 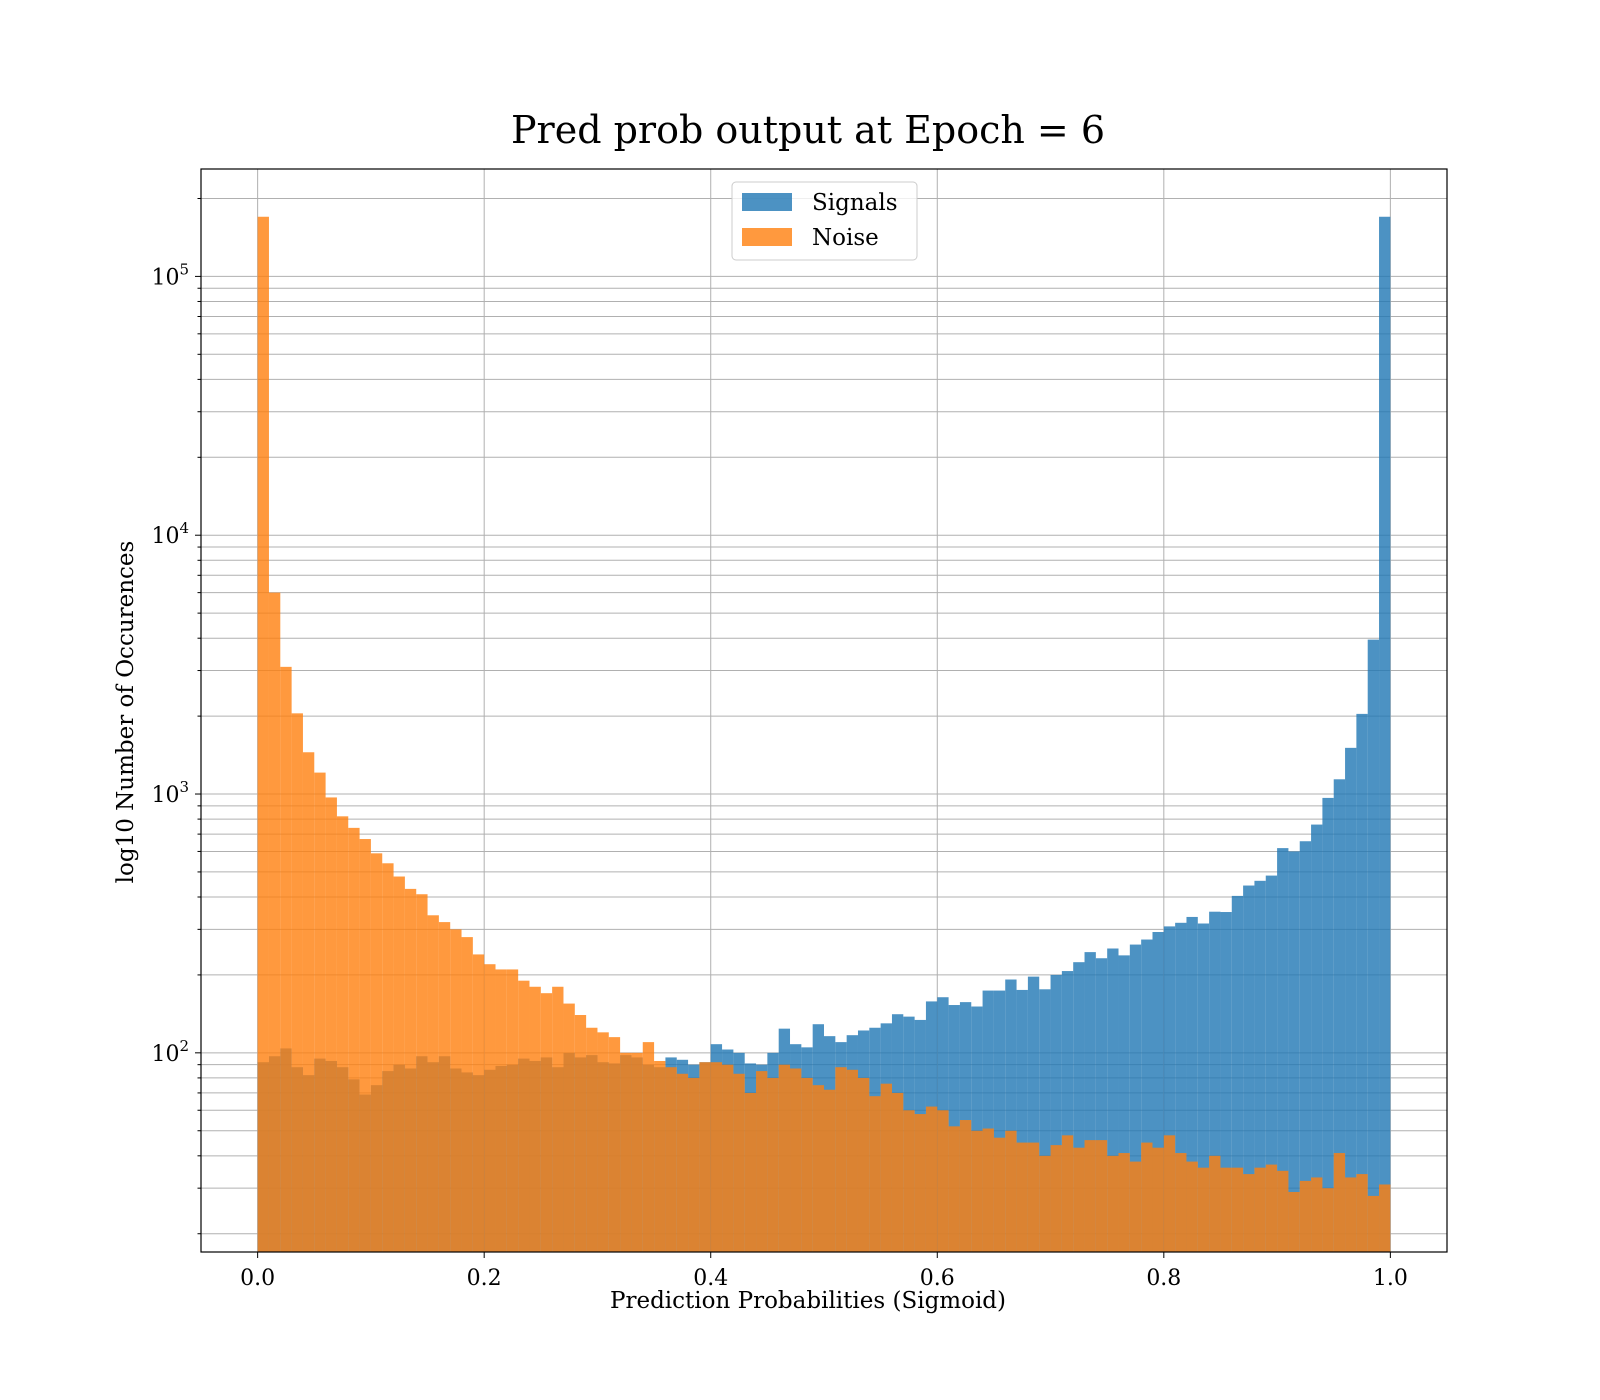 What do you see at coordinates (484, 1278) in the screenshot?
I see `x-tick-label: 0.2` at bounding box center [484, 1278].